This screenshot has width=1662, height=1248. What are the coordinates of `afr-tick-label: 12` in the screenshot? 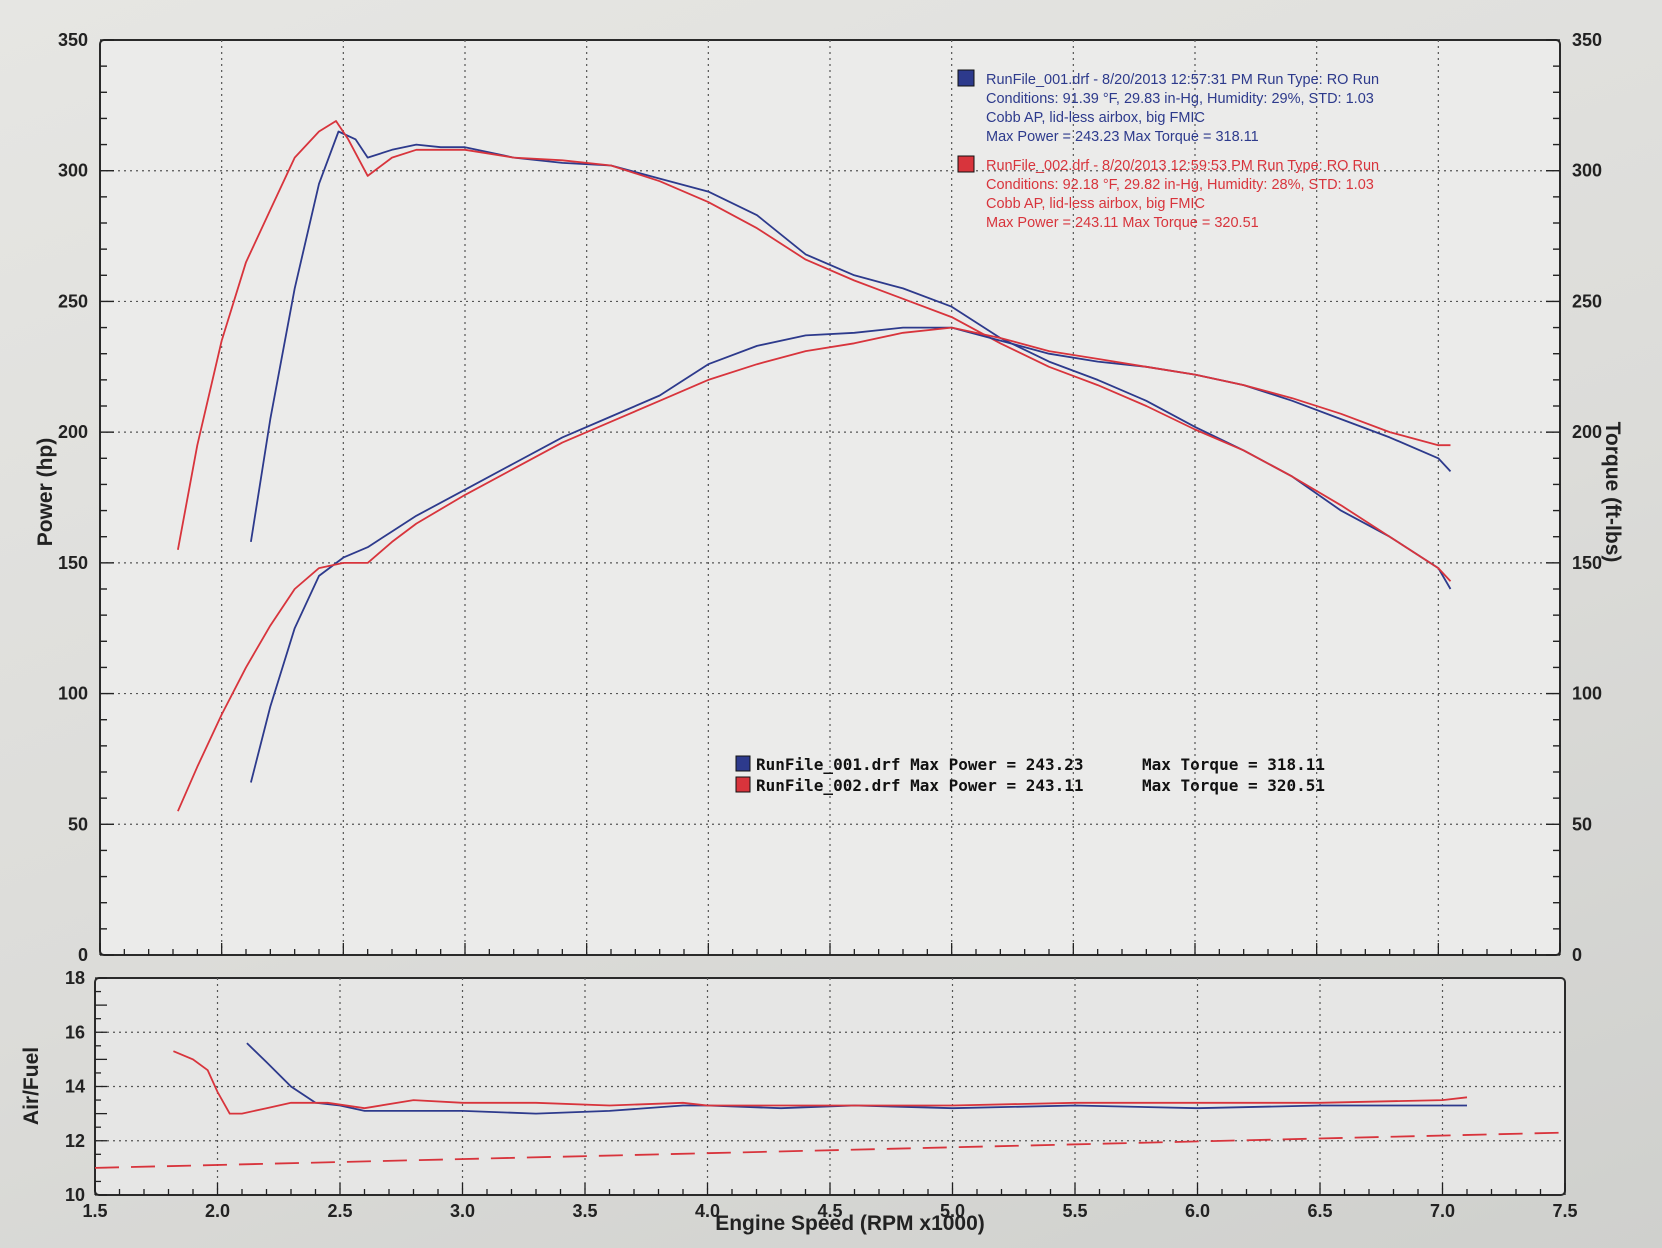 It's located at (75, 1141).